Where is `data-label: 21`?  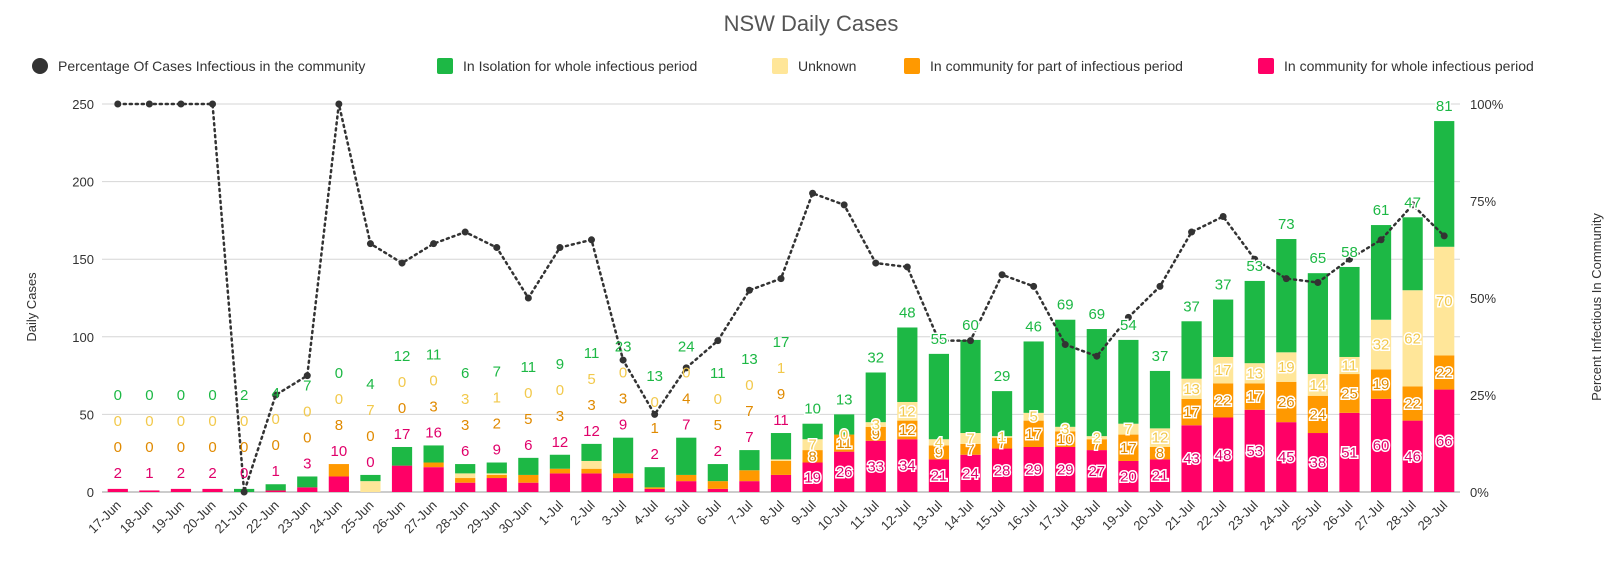
data-label: 21 is located at coordinates (939, 476).